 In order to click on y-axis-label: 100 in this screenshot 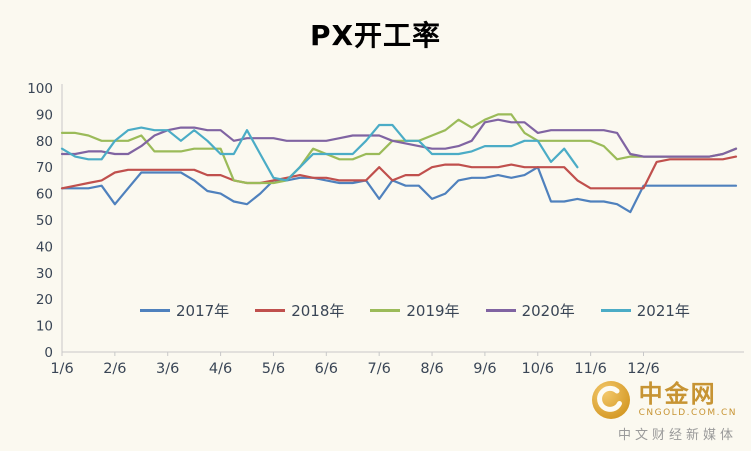, I will do `click(40, 89)`.